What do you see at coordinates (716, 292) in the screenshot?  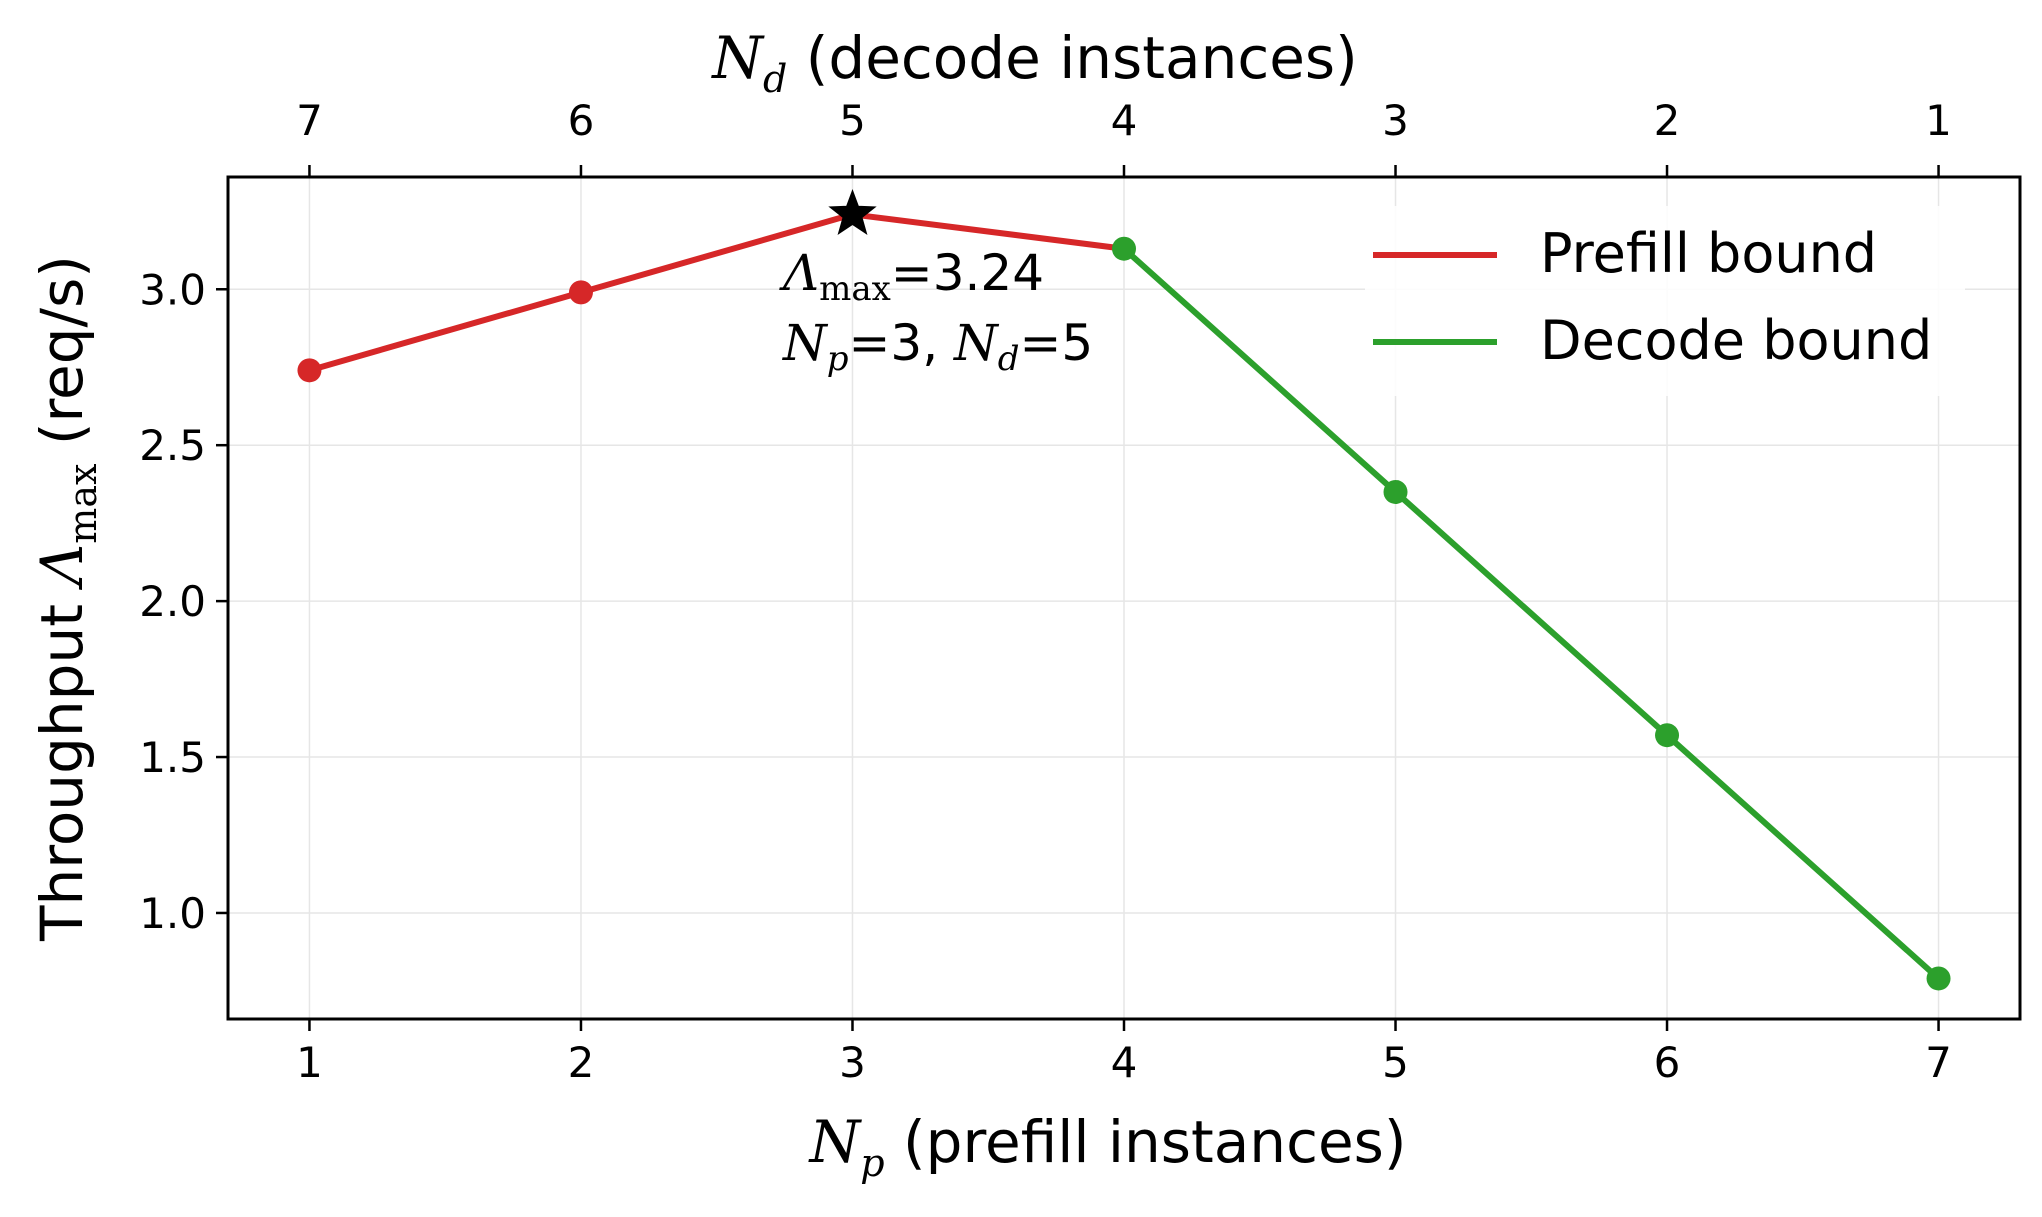 I see `series-line-prefill` at bounding box center [716, 292].